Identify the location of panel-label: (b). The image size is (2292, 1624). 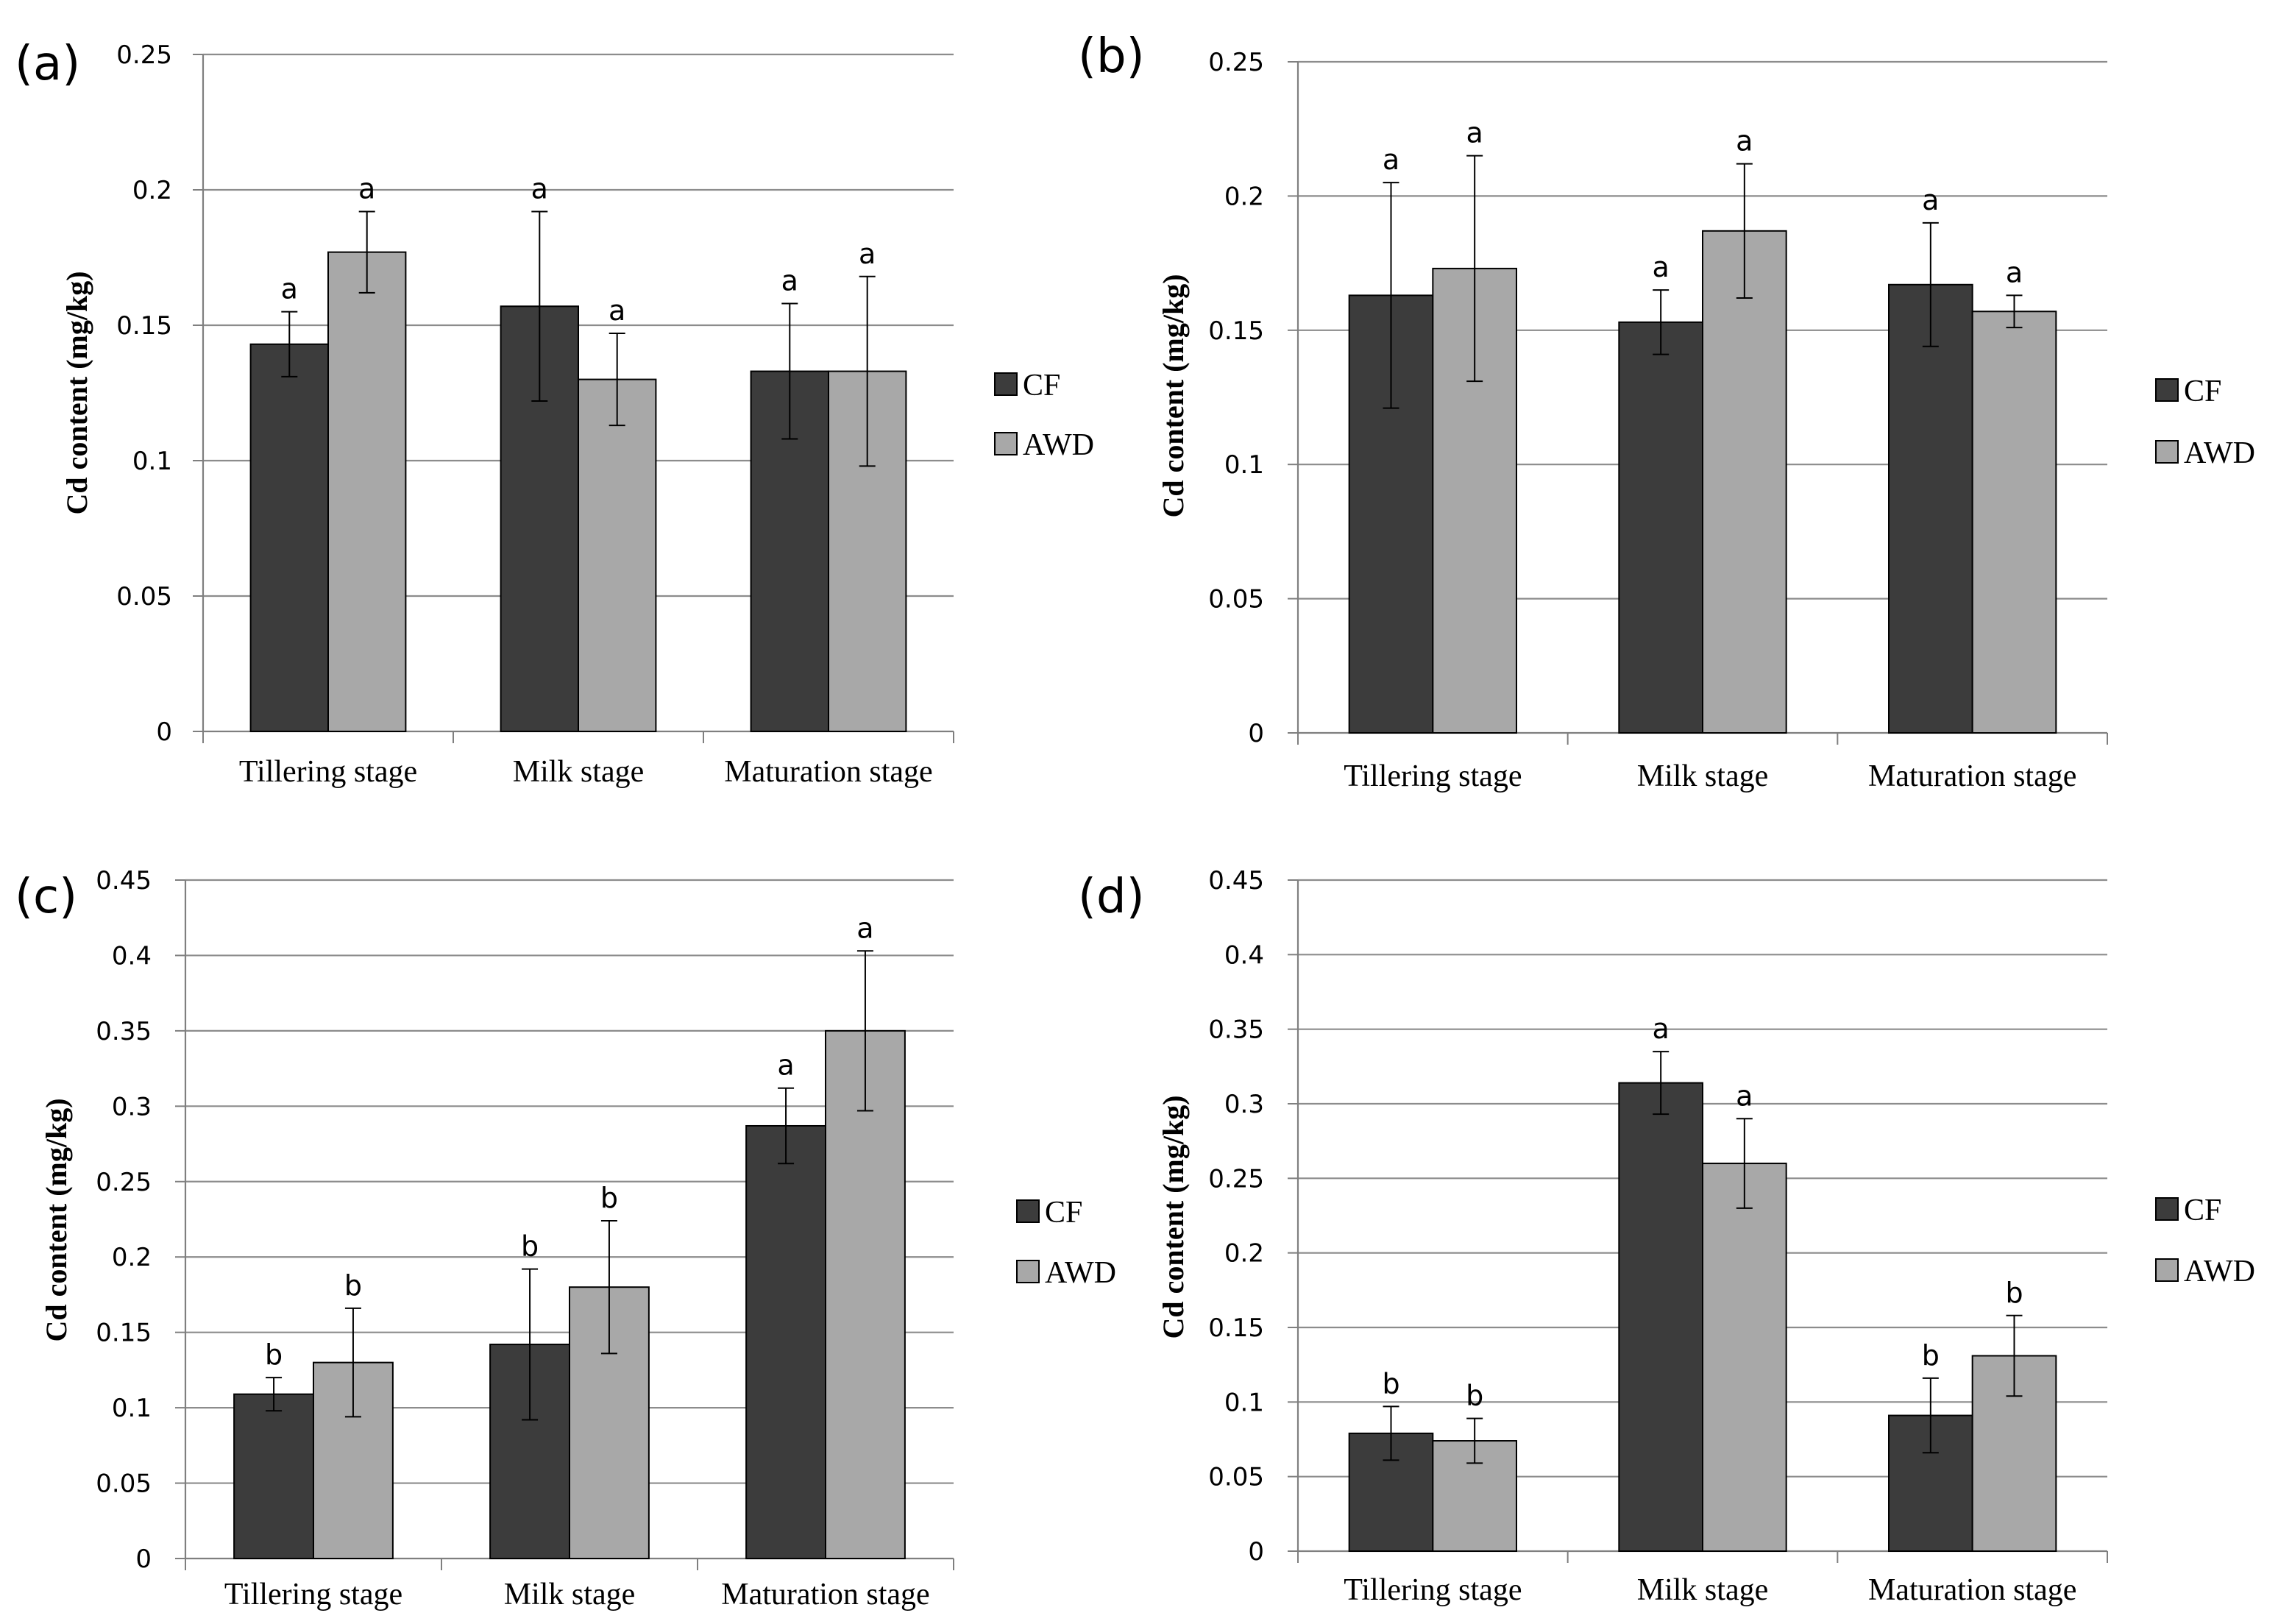
(1111, 56).